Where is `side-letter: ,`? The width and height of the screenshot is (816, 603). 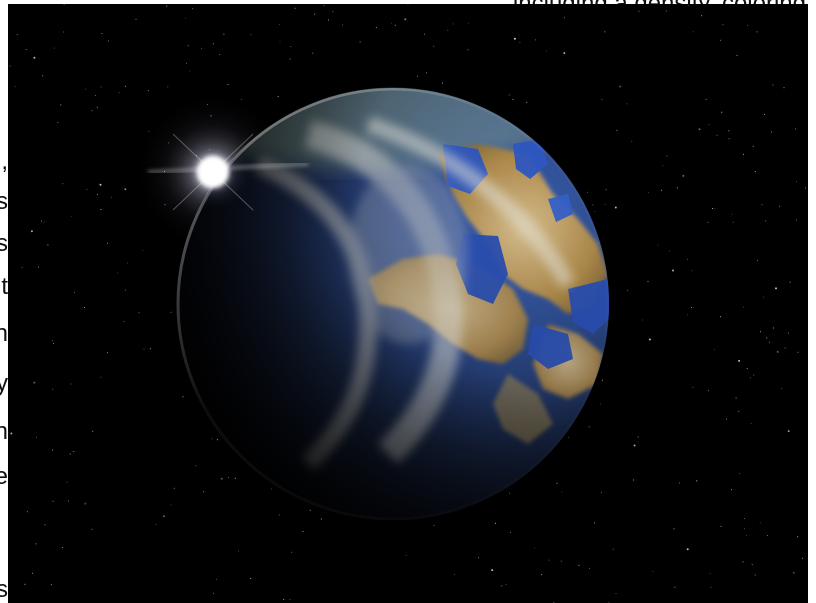
side-letter: , is located at coordinates (4, 162).